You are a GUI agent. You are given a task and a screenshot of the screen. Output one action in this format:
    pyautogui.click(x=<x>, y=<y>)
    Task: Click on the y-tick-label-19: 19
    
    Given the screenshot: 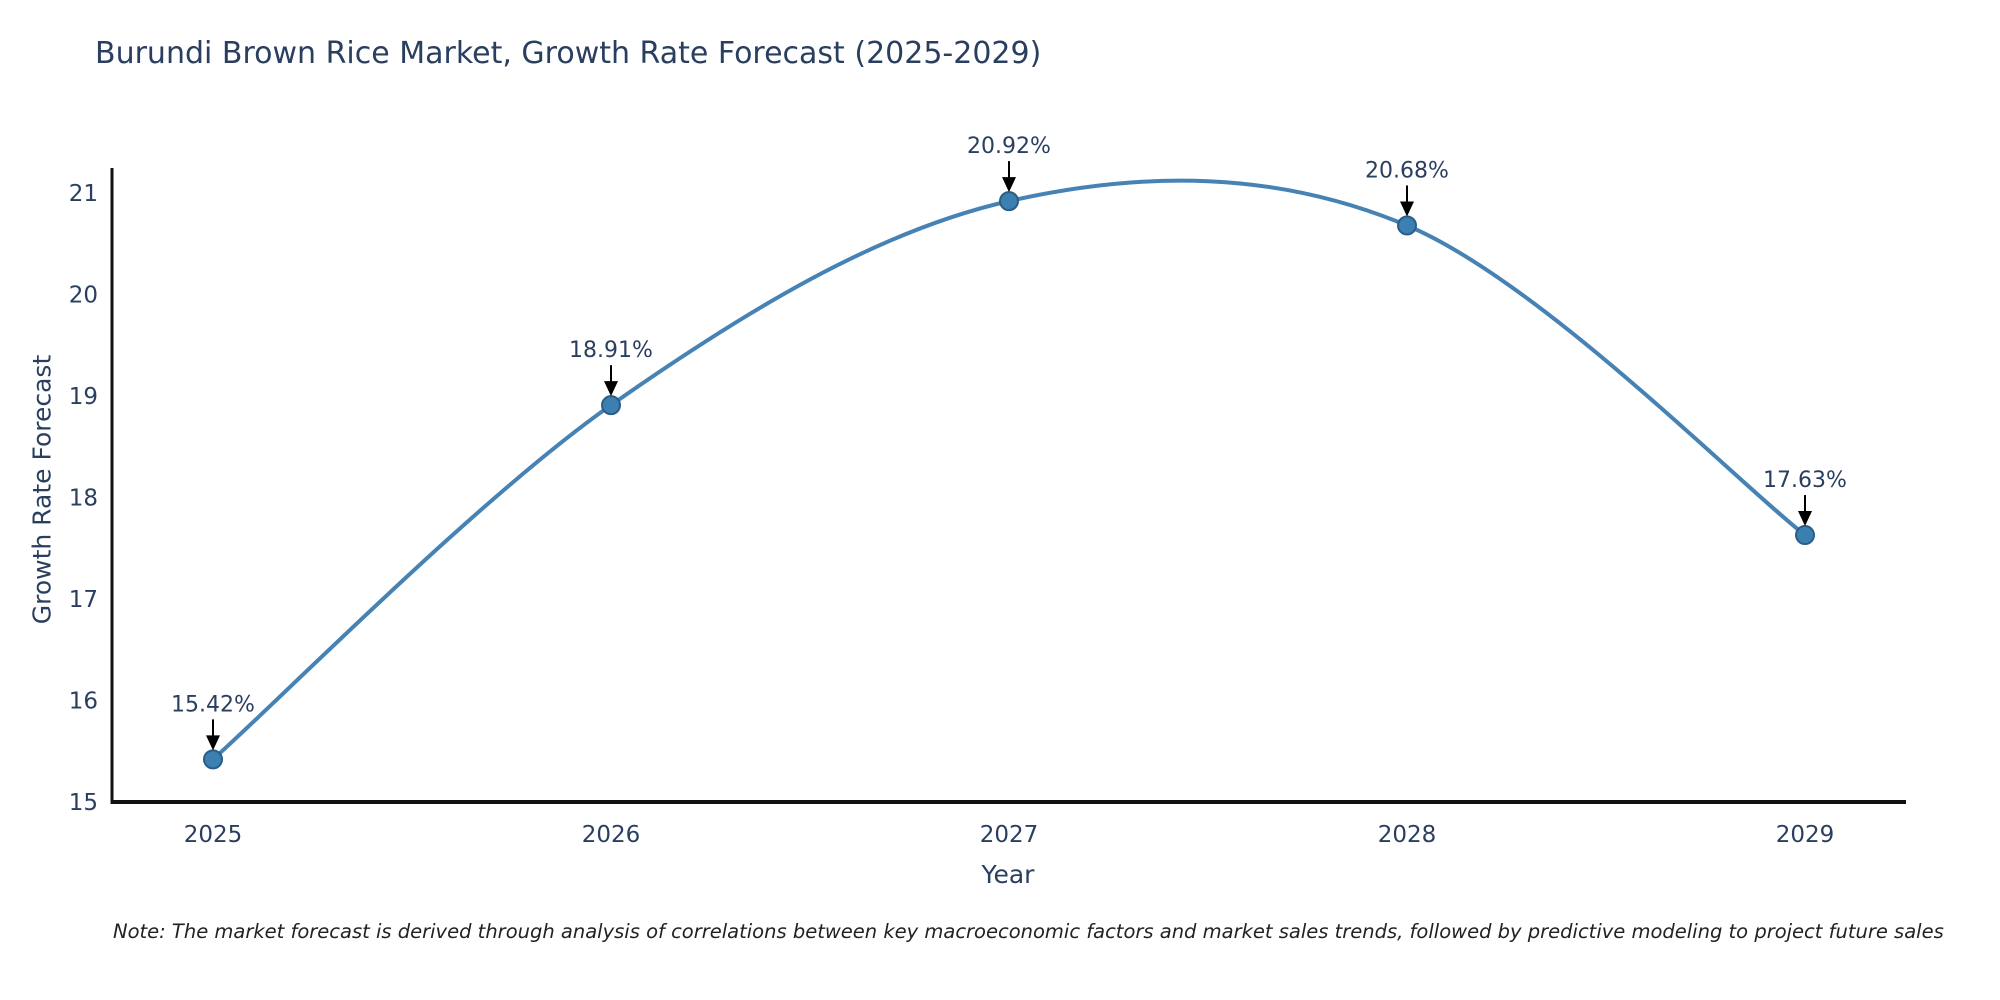 What is the action you would take?
    pyautogui.click(x=83, y=397)
    